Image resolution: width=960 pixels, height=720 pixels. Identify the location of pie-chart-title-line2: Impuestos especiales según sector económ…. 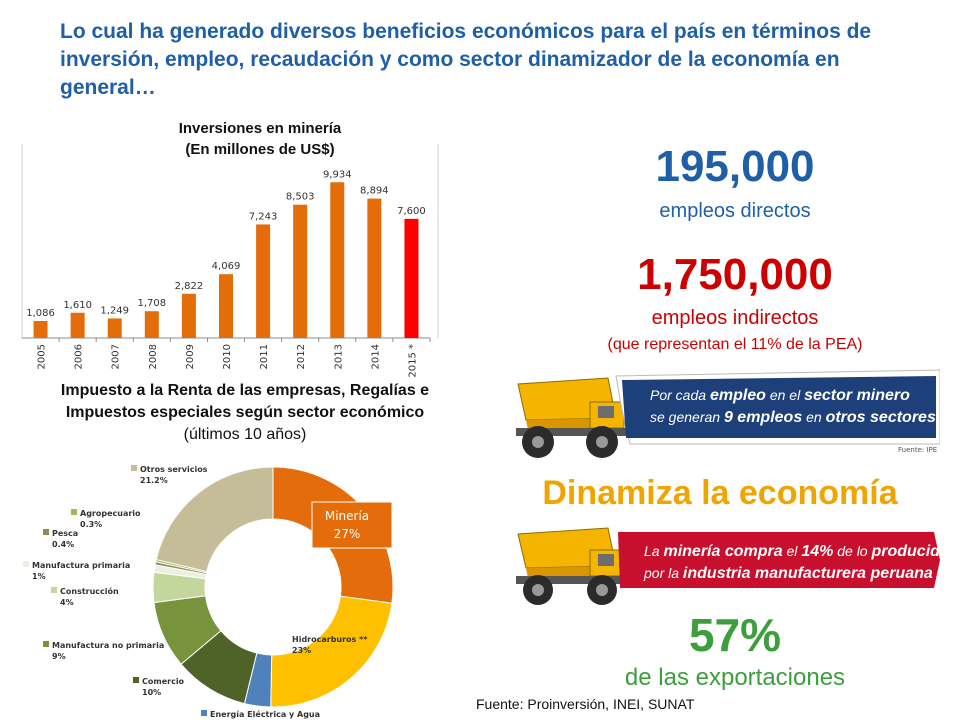
(245, 412).